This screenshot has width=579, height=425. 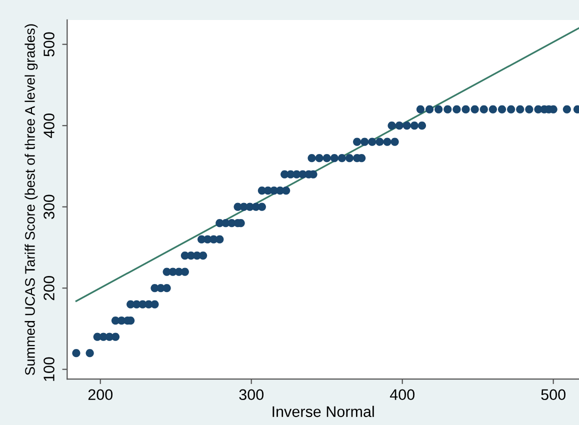 I want to click on y-tick-label: 200, so click(x=49, y=288).